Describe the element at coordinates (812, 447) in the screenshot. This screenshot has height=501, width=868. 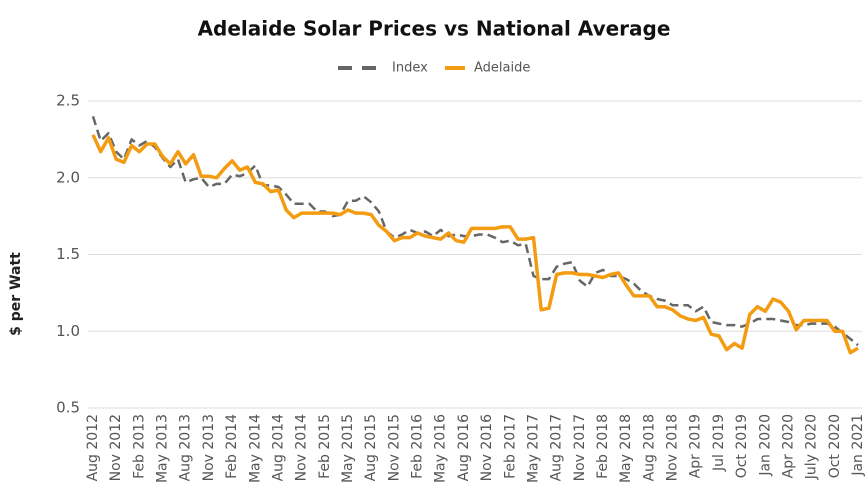
I see `x-tick-label: July 2020` at that location.